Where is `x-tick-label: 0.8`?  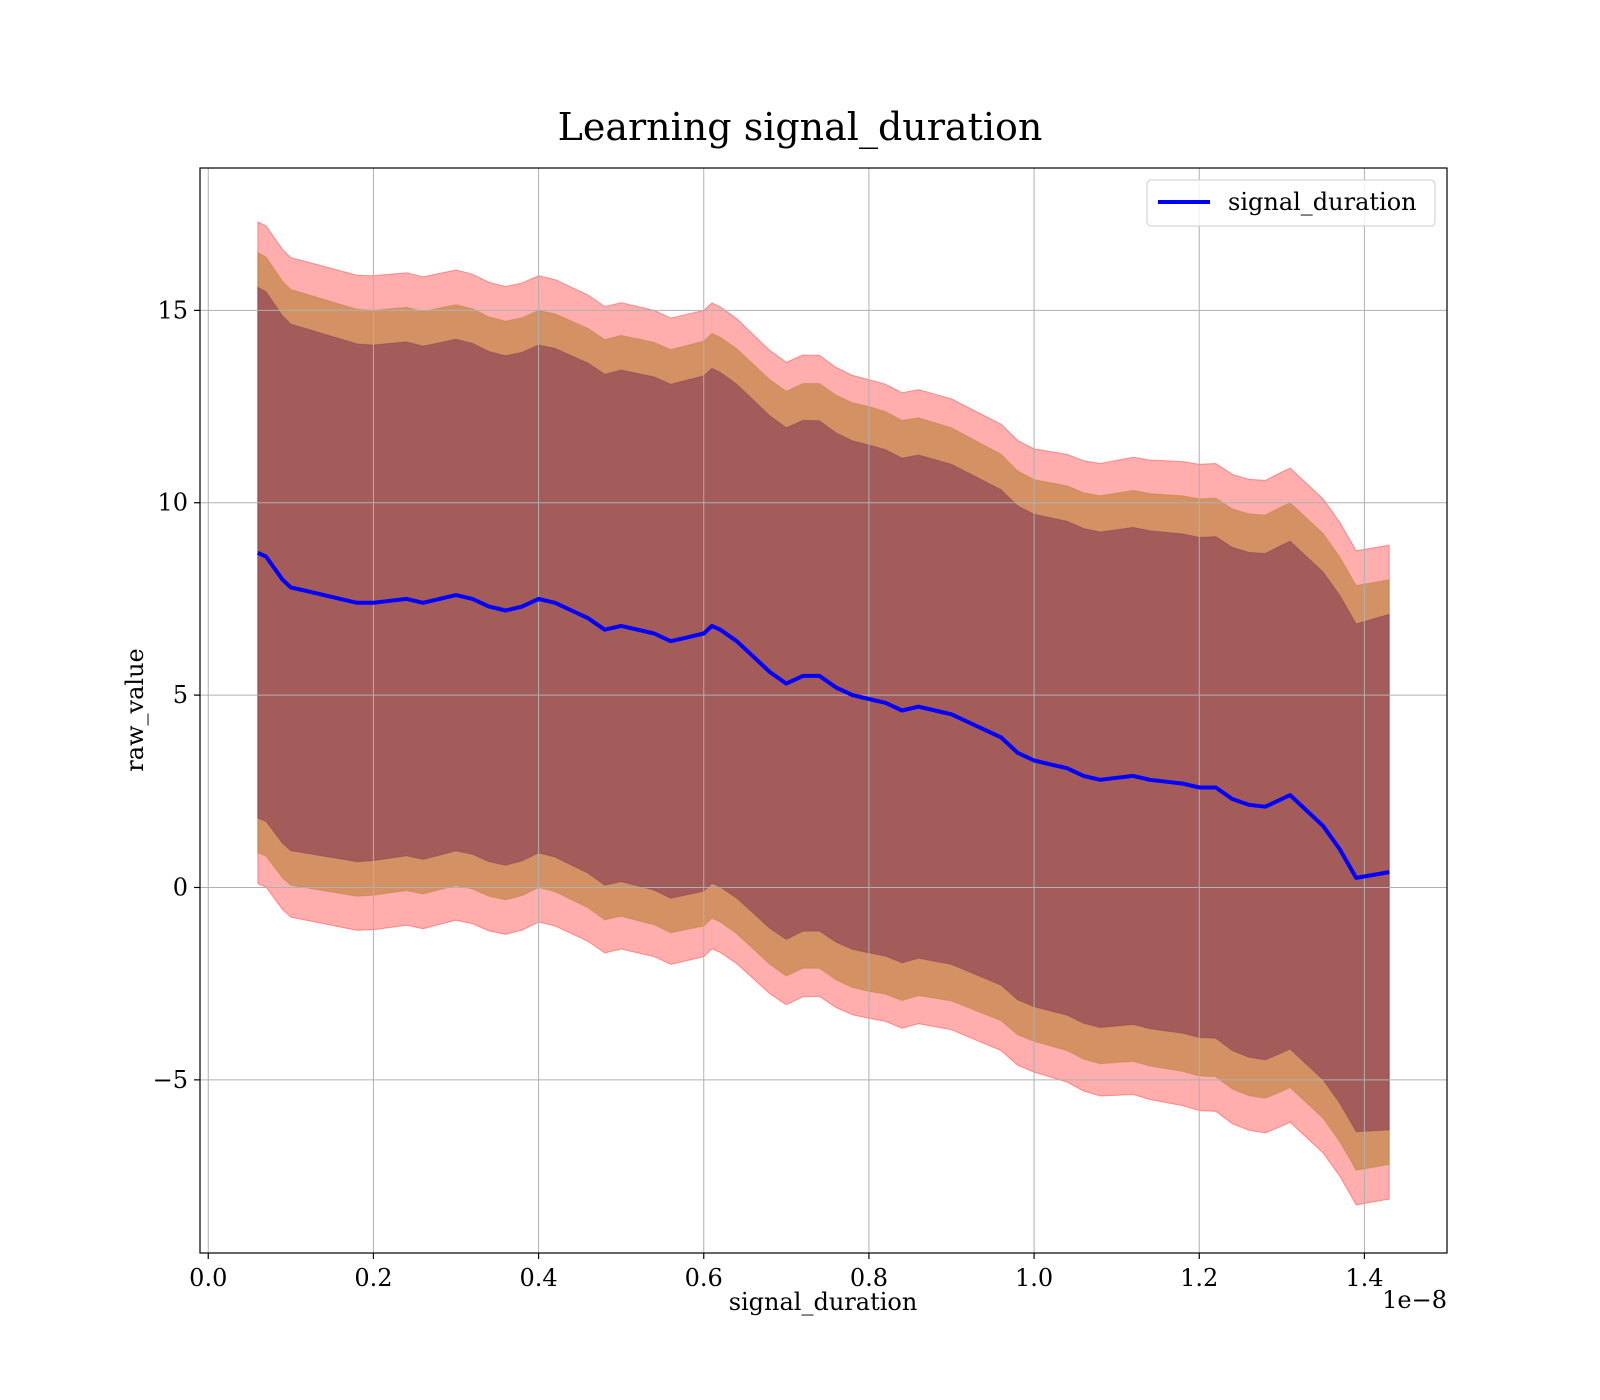 x-tick-label: 0.8 is located at coordinates (869, 1278).